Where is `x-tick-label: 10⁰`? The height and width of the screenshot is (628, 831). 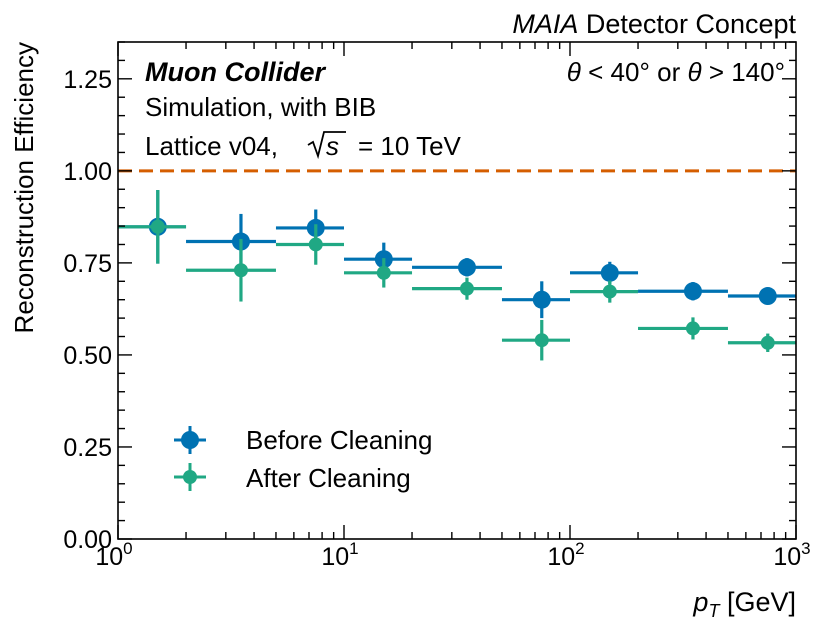
x-tick-label: 10⁰ is located at coordinates (113, 555).